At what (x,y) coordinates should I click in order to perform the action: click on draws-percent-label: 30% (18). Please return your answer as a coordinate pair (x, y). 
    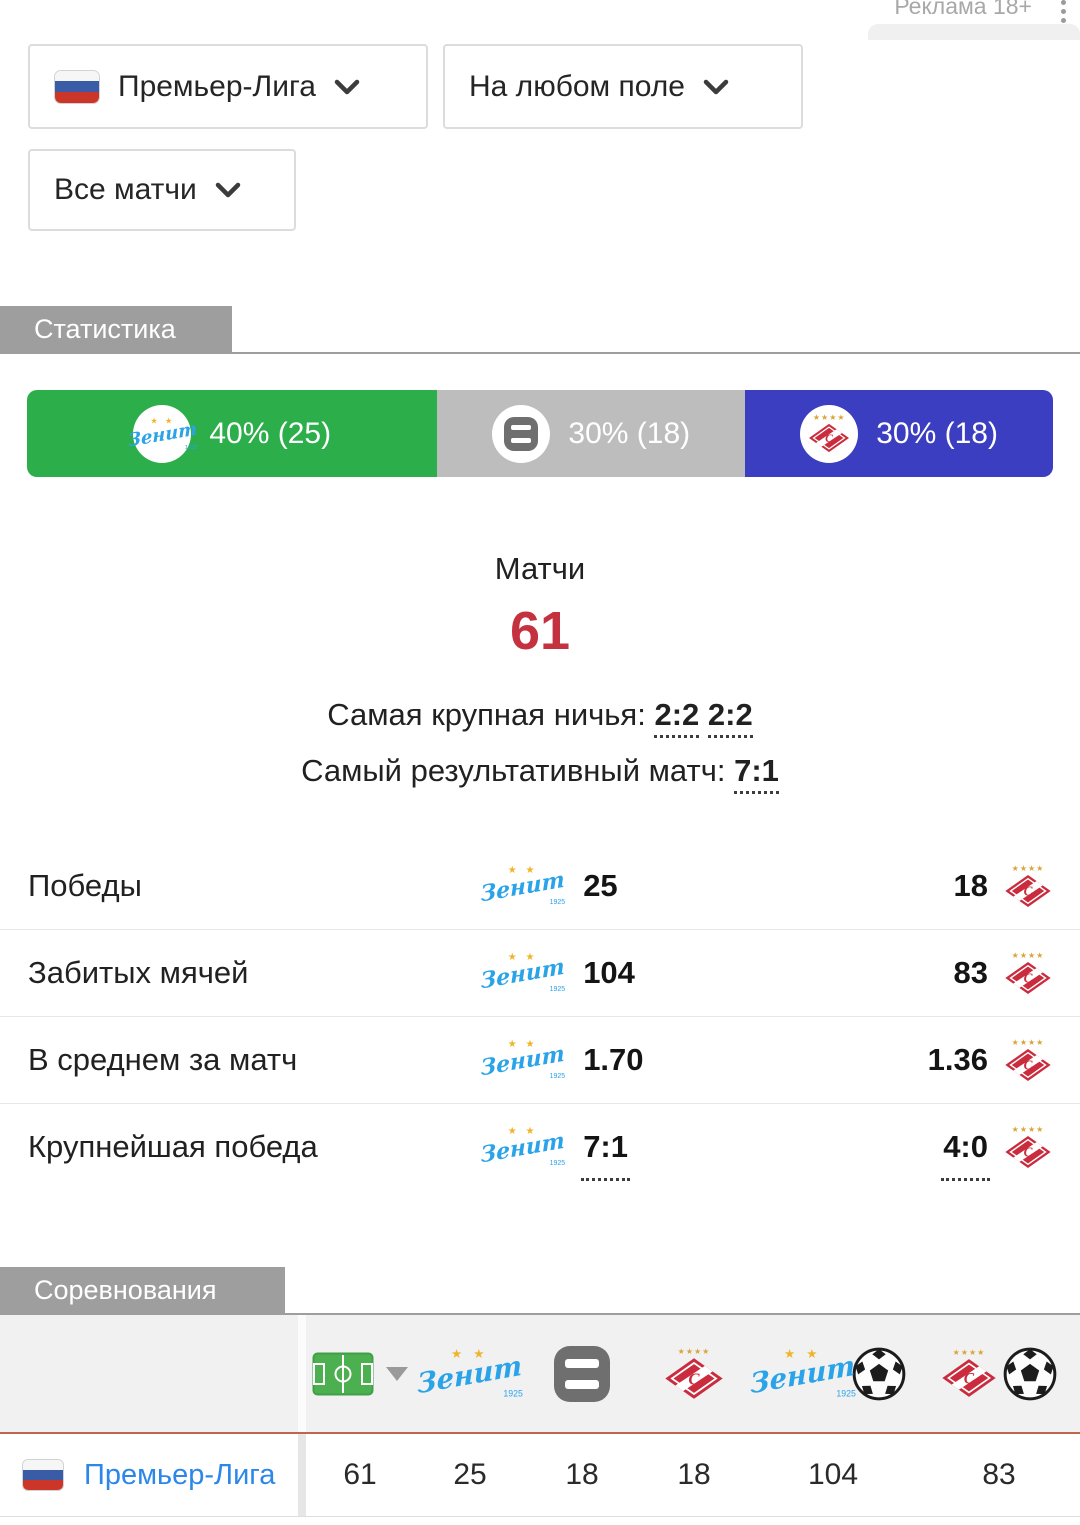
    Looking at the image, I should click on (629, 433).